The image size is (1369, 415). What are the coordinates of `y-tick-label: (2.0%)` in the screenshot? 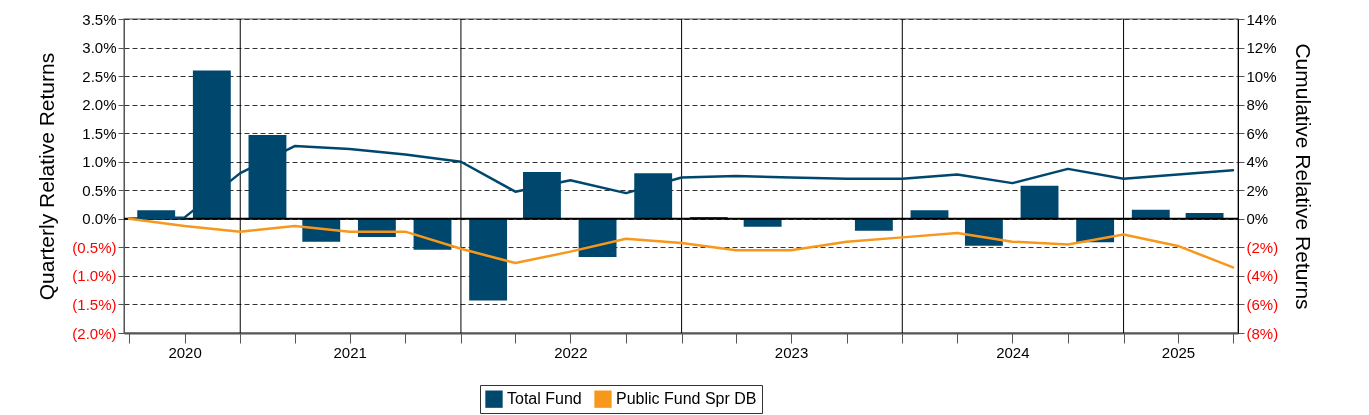 It's located at (94, 333).